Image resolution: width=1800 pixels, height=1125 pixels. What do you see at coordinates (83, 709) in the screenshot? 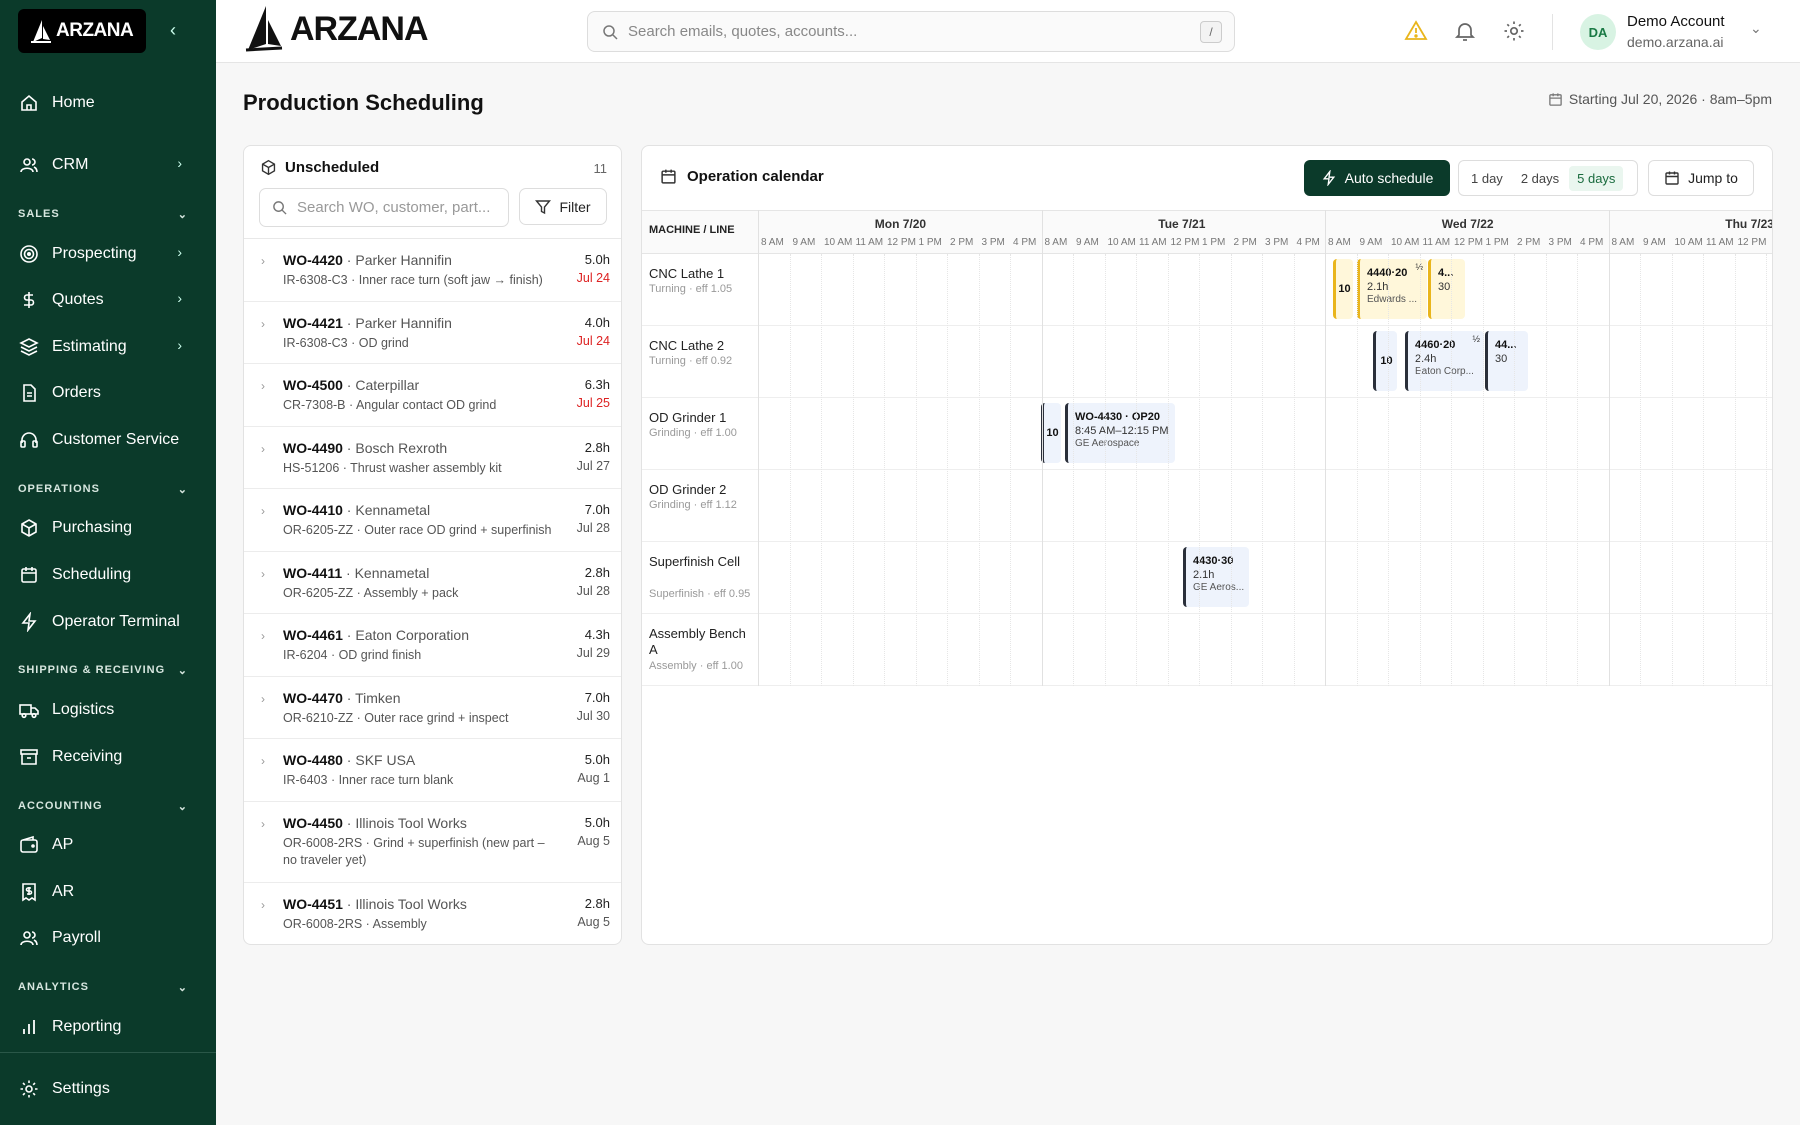
I see `nav-logistics-label: Logistics` at bounding box center [83, 709].